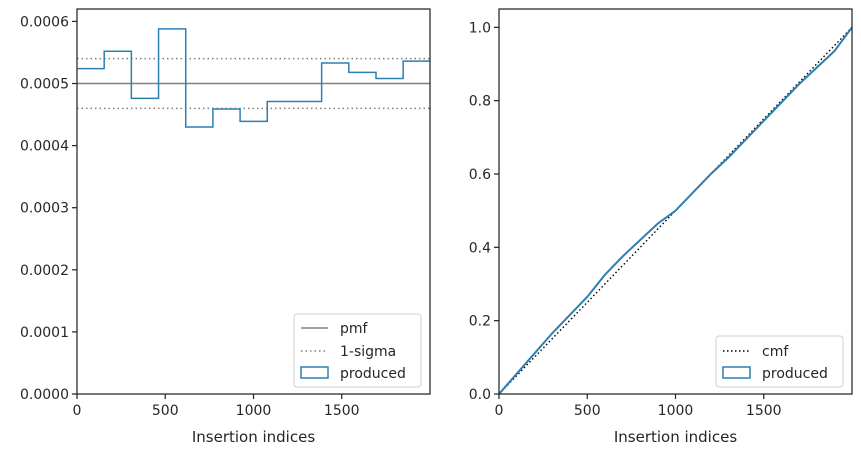 This screenshot has height=453, width=861. What do you see at coordinates (44, 271) in the screenshot?
I see `y-tick-label: 0.0002` at bounding box center [44, 271].